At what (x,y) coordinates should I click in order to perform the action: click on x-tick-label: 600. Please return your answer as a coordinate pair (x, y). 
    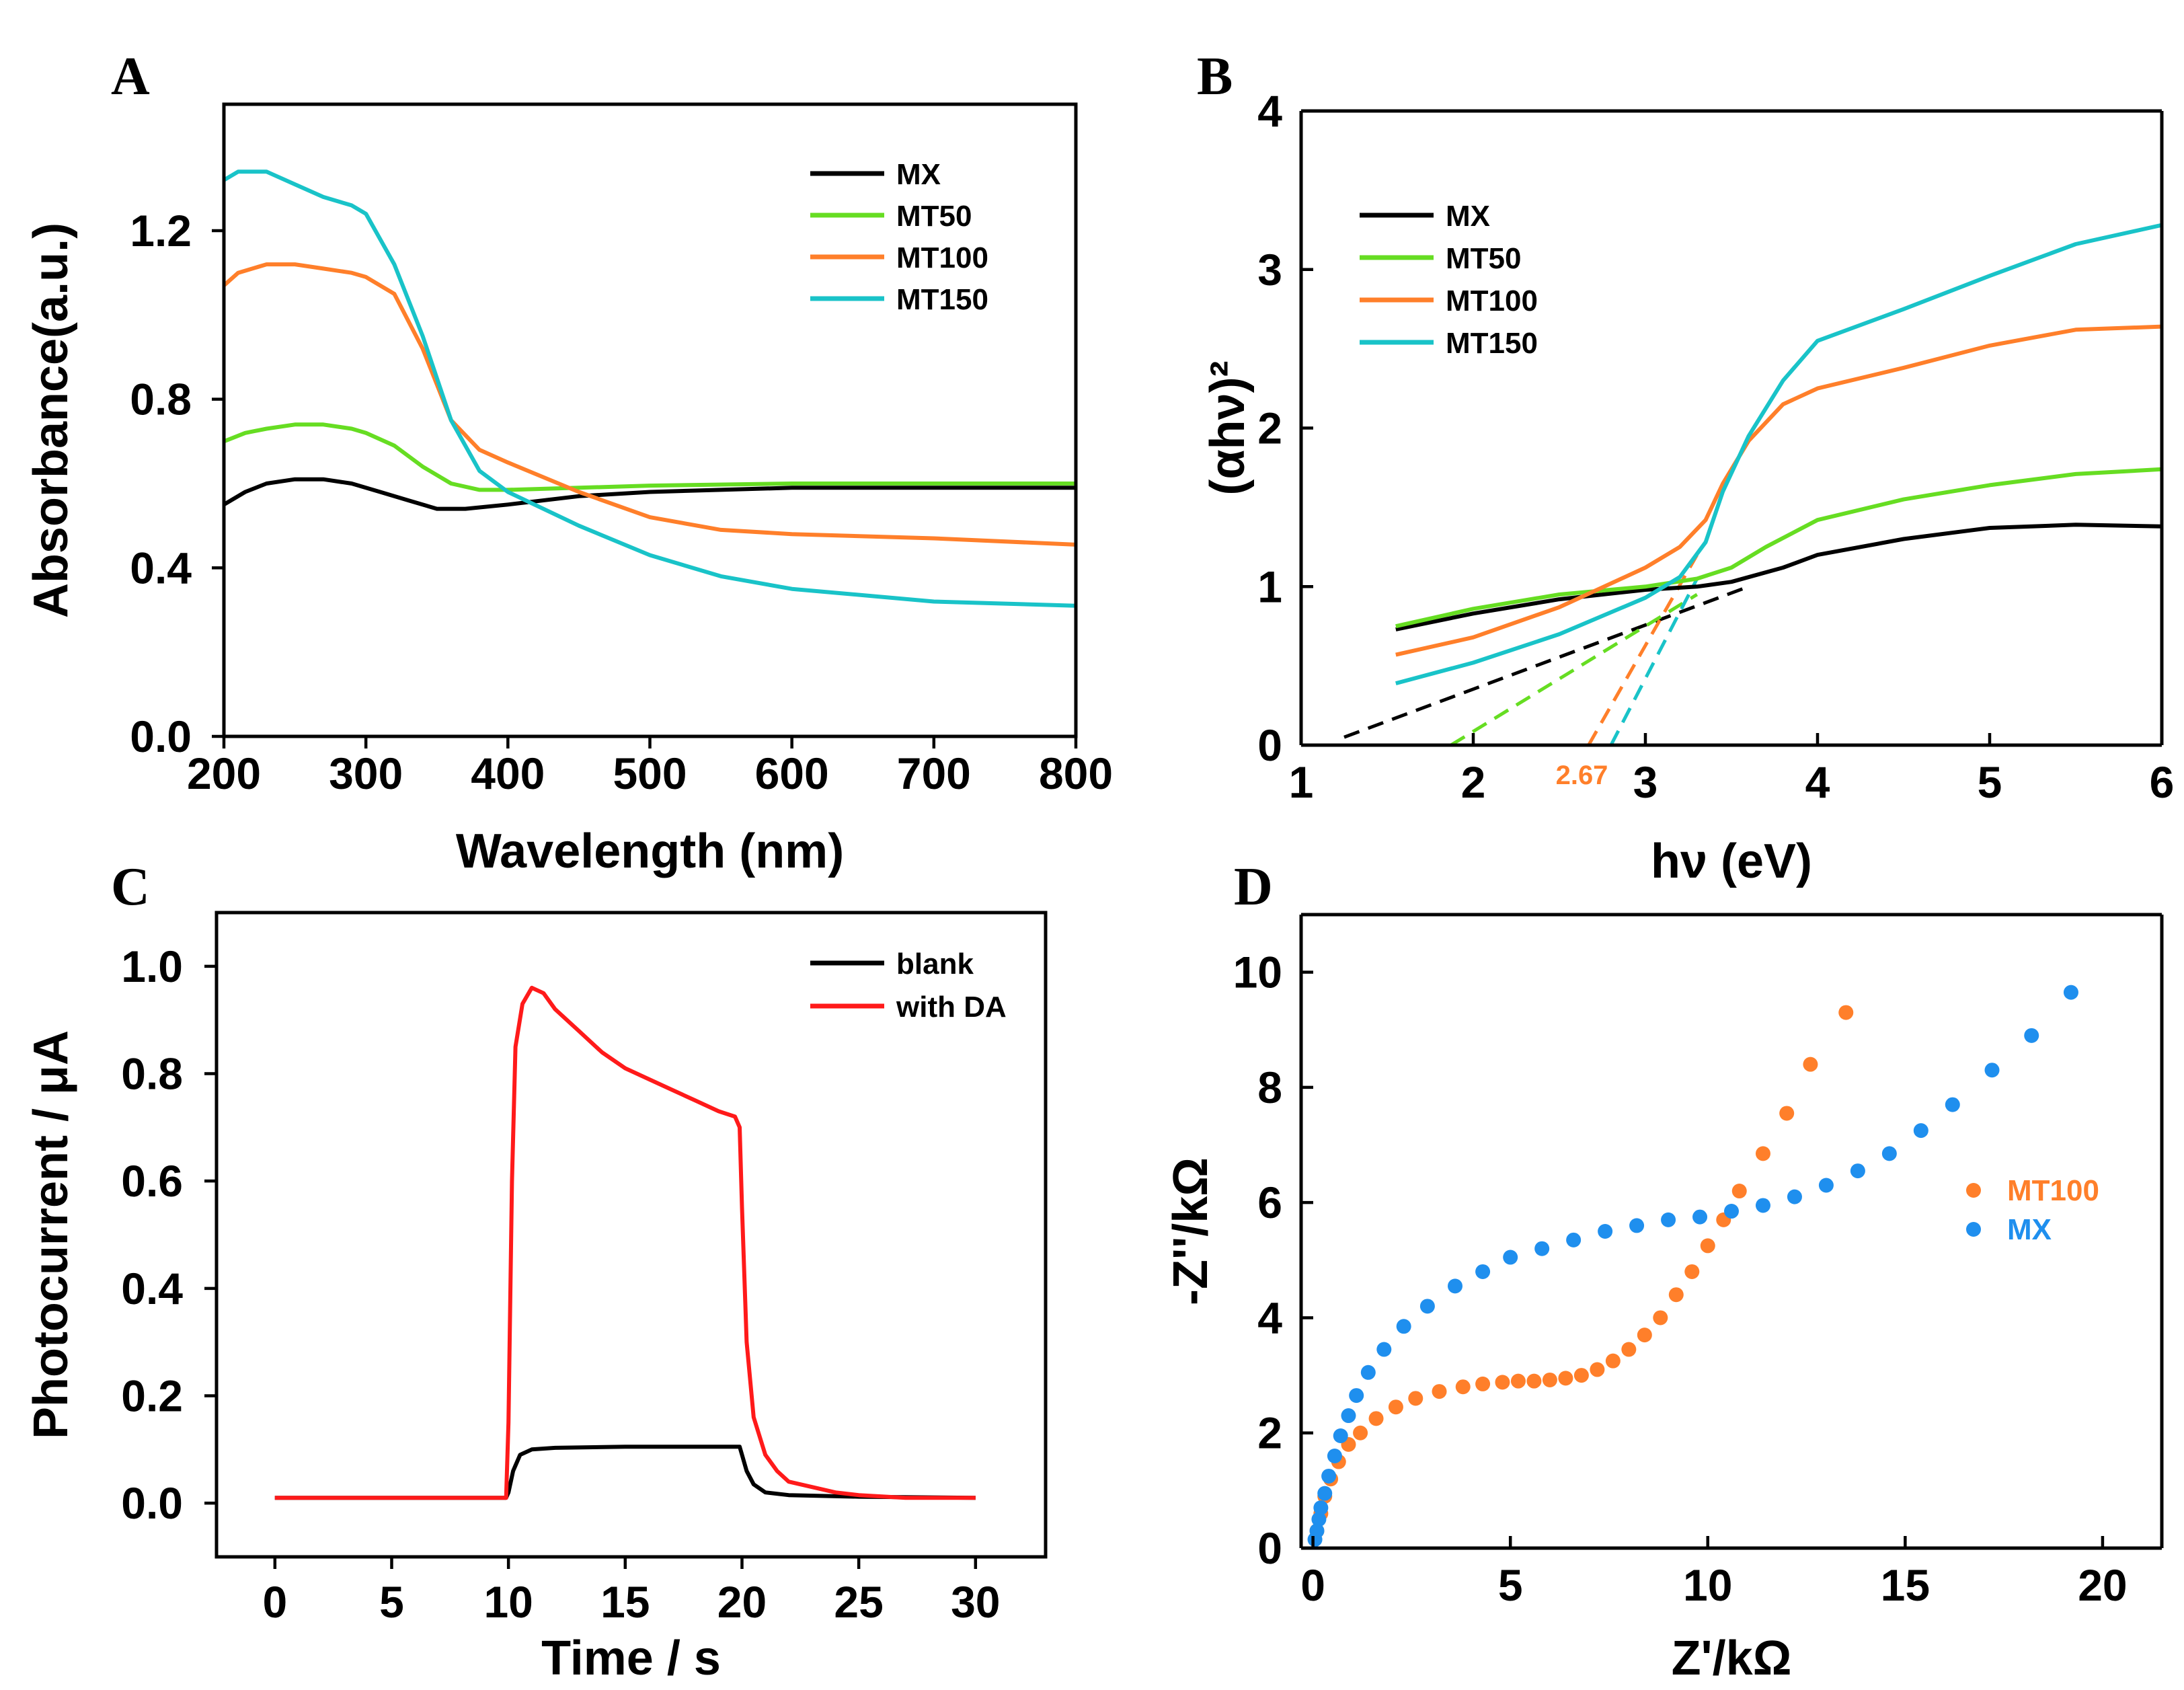
    Looking at the image, I should click on (792, 773).